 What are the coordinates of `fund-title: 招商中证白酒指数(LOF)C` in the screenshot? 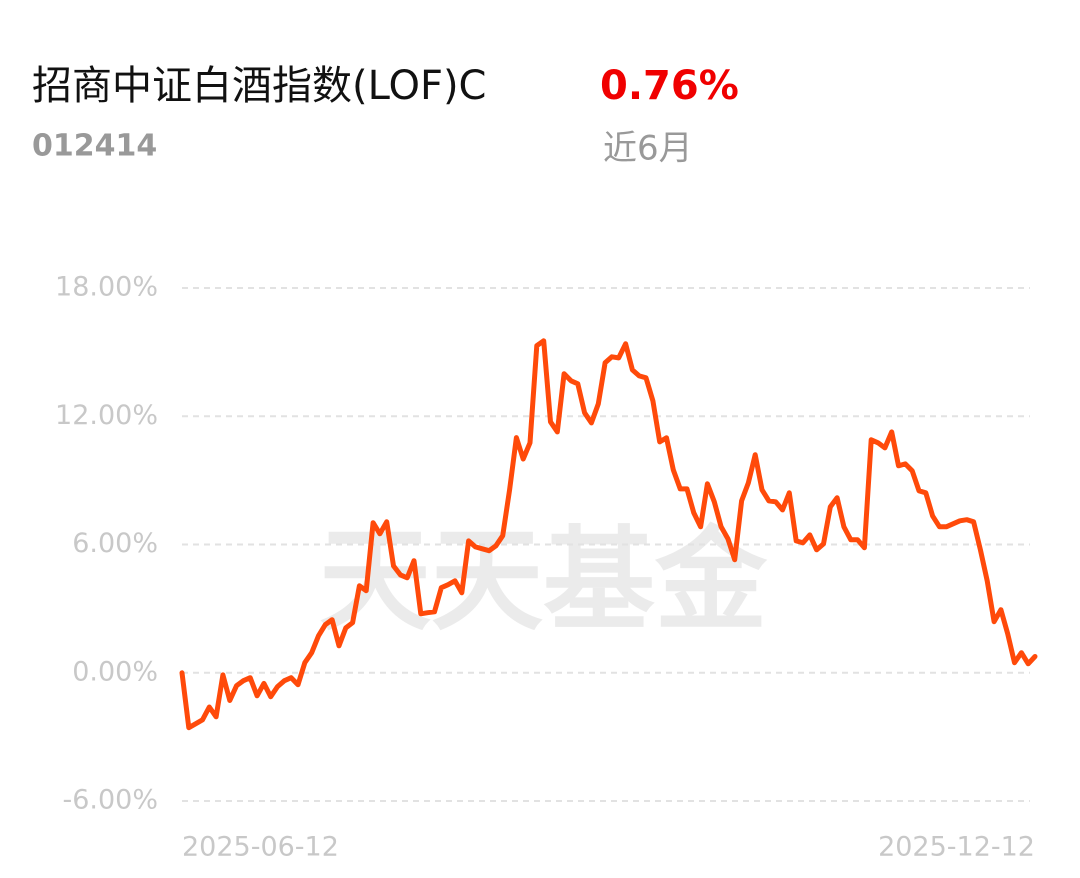 It's located at (259, 86).